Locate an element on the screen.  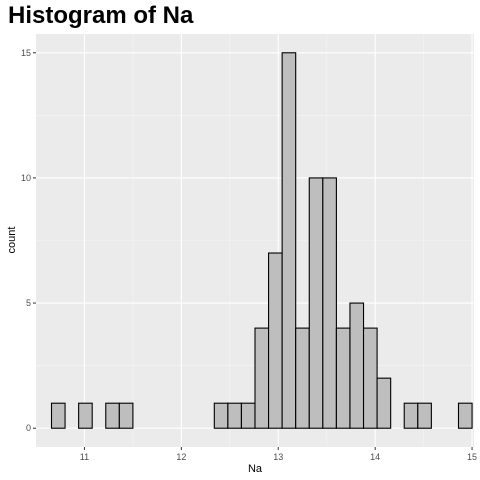
chart-title: Histogram of Na is located at coordinates (101, 15).